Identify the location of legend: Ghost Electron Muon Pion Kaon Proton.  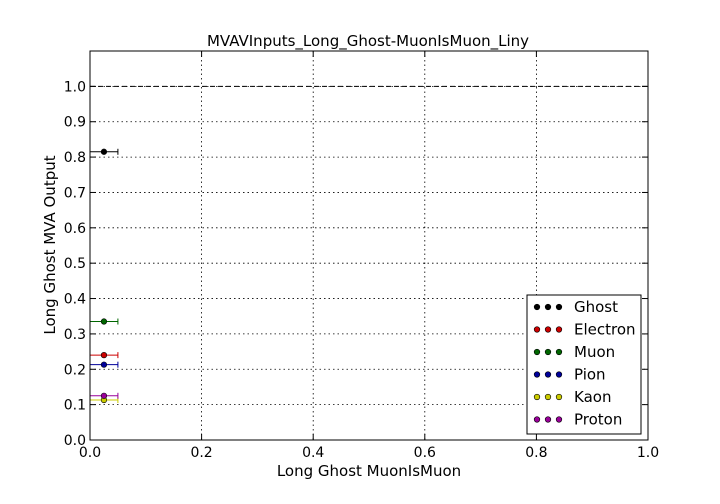
(584, 364).